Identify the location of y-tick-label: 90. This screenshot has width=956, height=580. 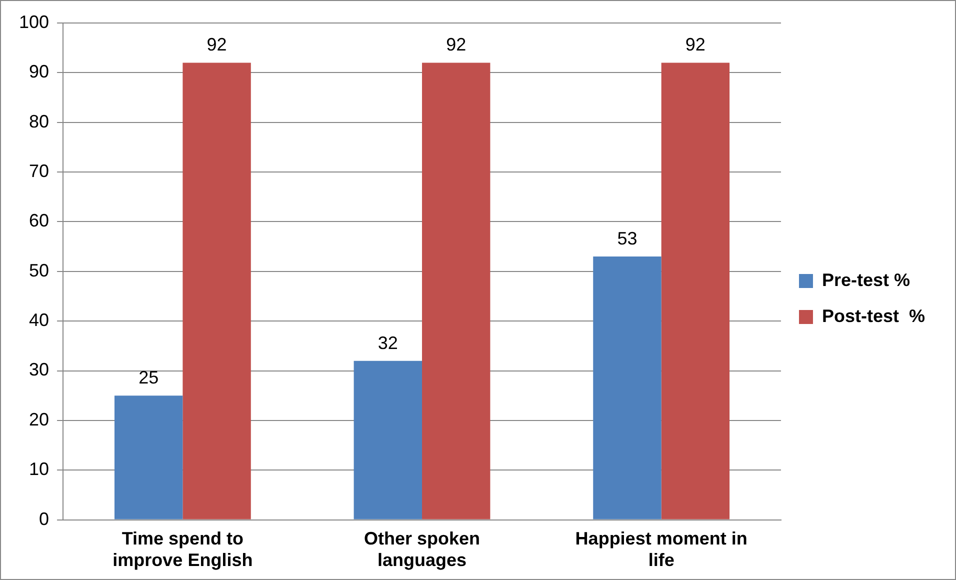
(39, 72).